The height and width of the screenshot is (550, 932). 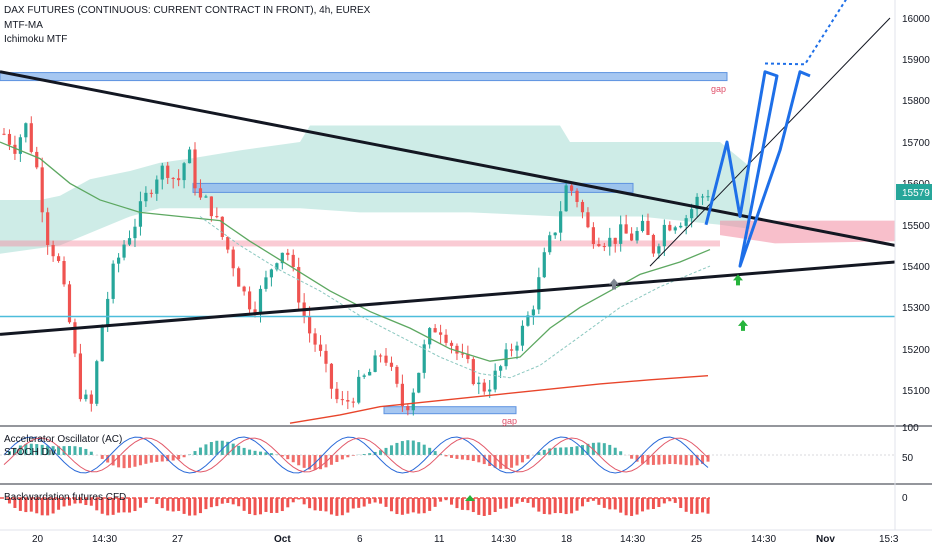 What do you see at coordinates (35, 39) in the screenshot?
I see `indicator-label-ichimoku: Ichimoku MTF` at bounding box center [35, 39].